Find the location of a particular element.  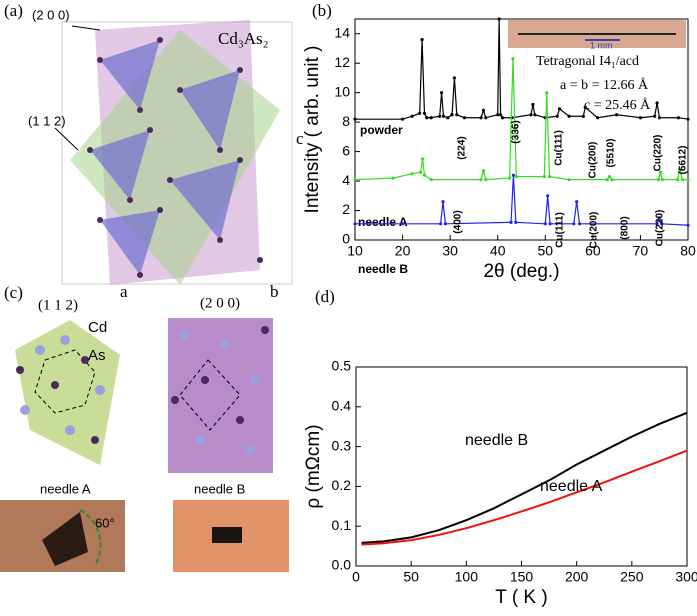

plane-label: (1 1 2) is located at coordinates (47, 120).